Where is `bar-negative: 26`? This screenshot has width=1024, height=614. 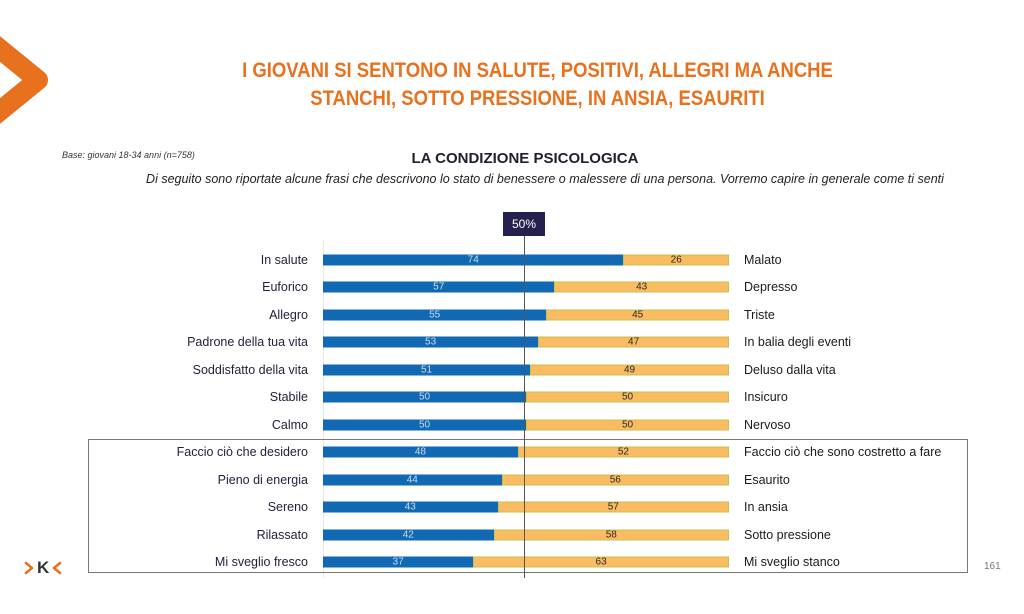
bar-negative: 26 is located at coordinates (676, 260).